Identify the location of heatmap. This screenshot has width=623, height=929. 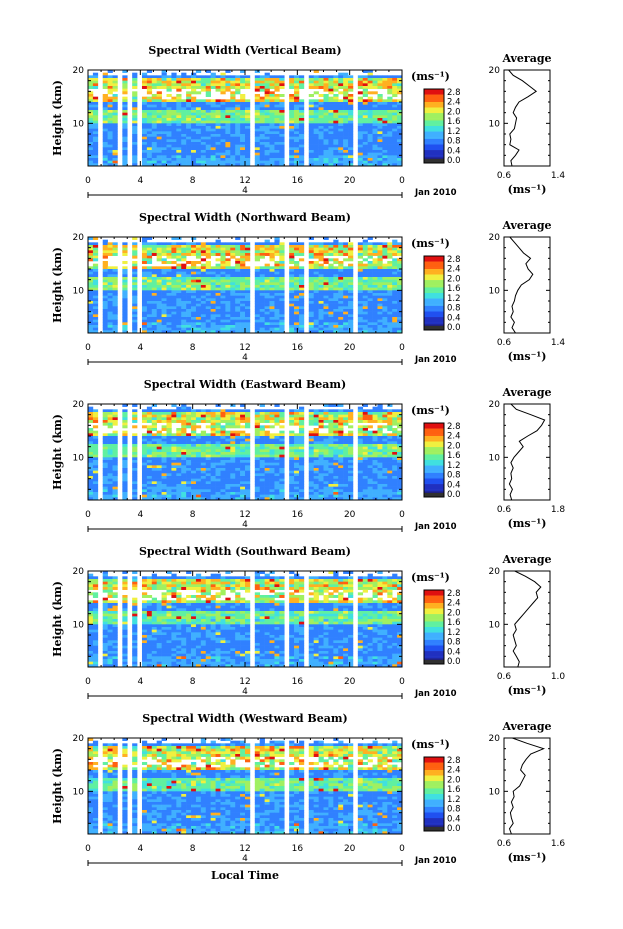
(245, 452).